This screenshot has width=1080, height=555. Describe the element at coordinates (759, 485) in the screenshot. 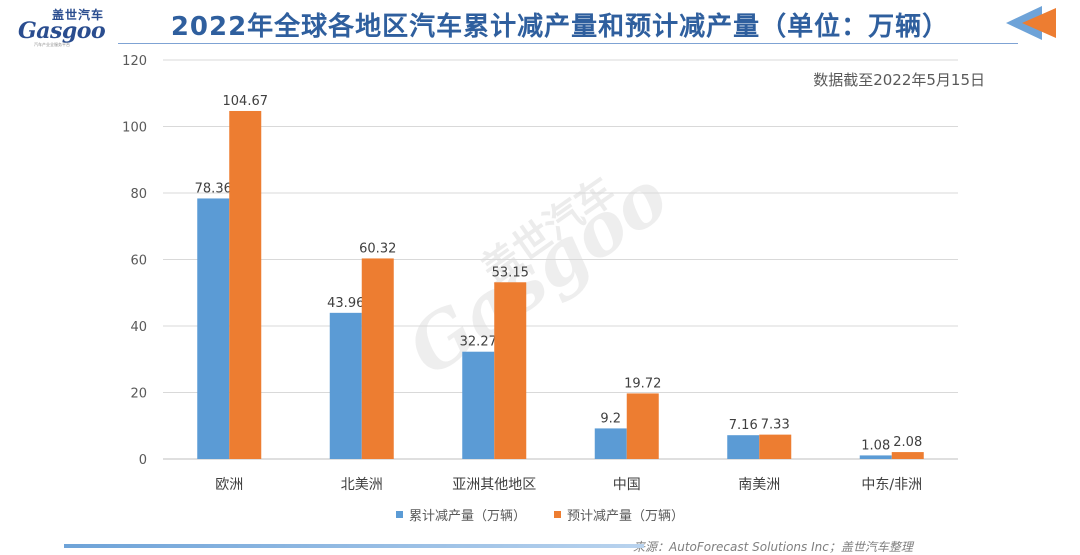

I see `x-tick-label: 南美洲` at that location.